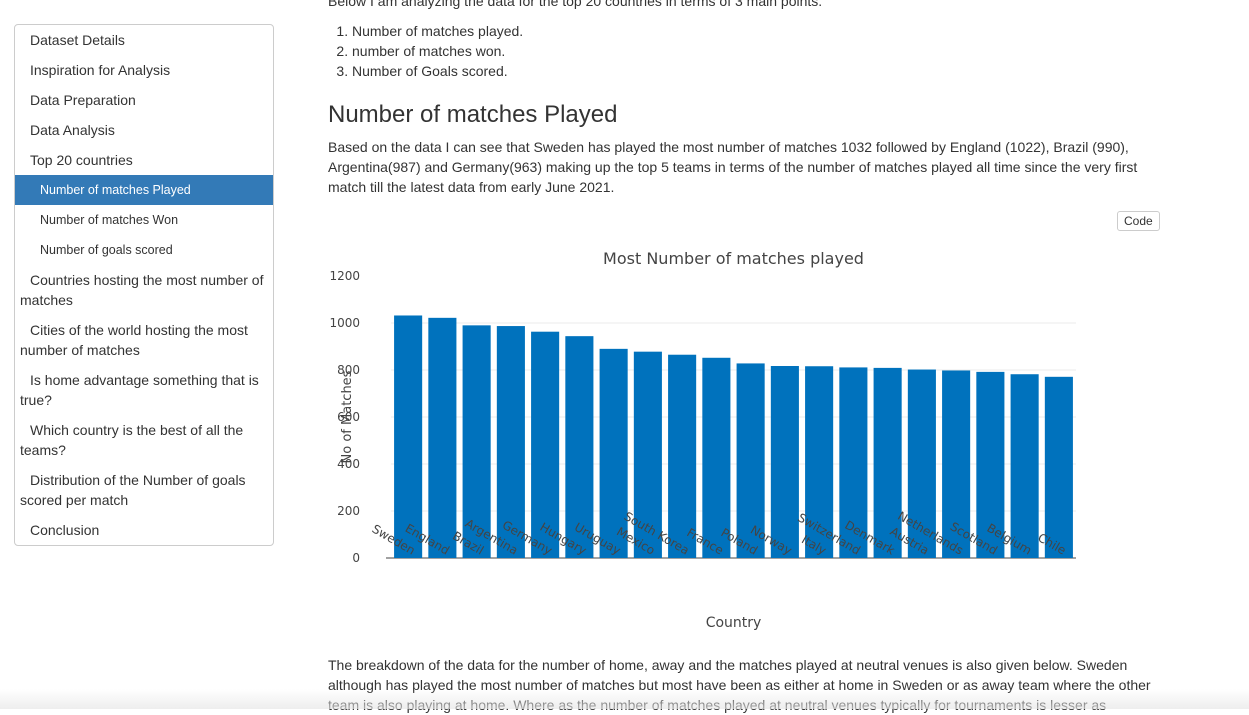 This screenshot has width=1249, height=715. I want to click on section-title: Number of matches Played, so click(473, 114).